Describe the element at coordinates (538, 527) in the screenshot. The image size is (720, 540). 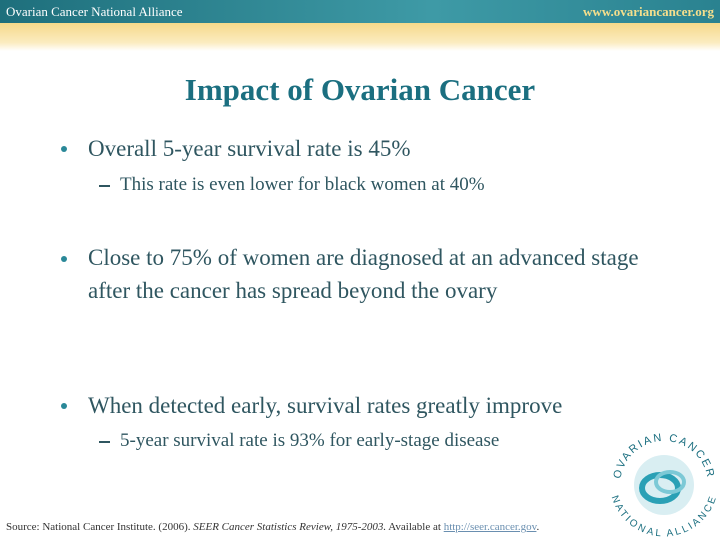
I see `source-suffix: .` at that location.